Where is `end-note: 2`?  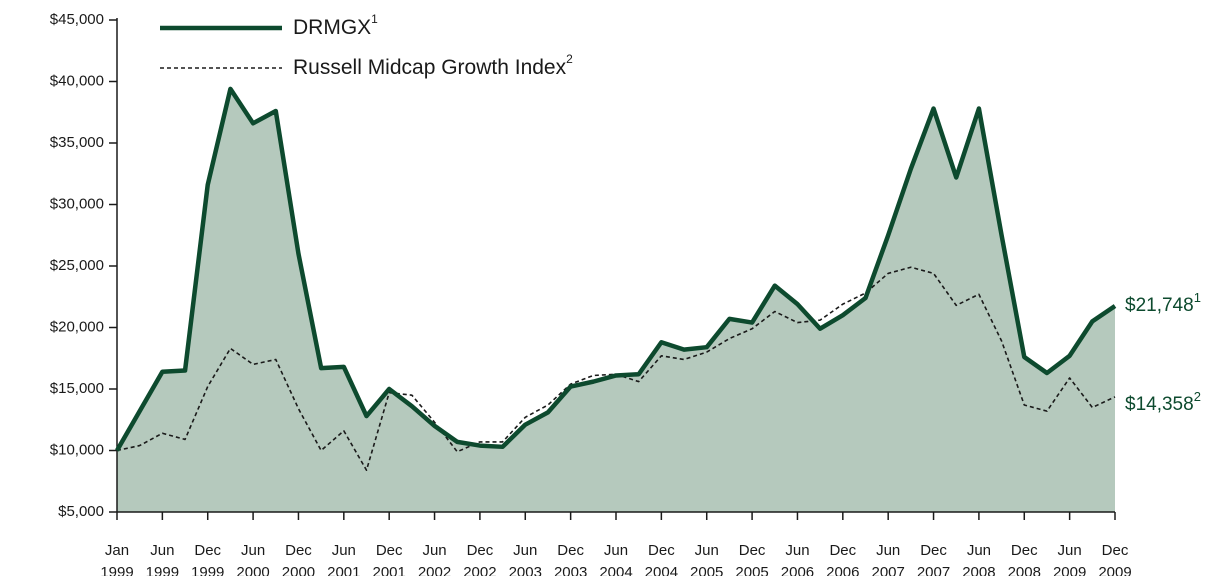 end-note: 2 is located at coordinates (1197, 396).